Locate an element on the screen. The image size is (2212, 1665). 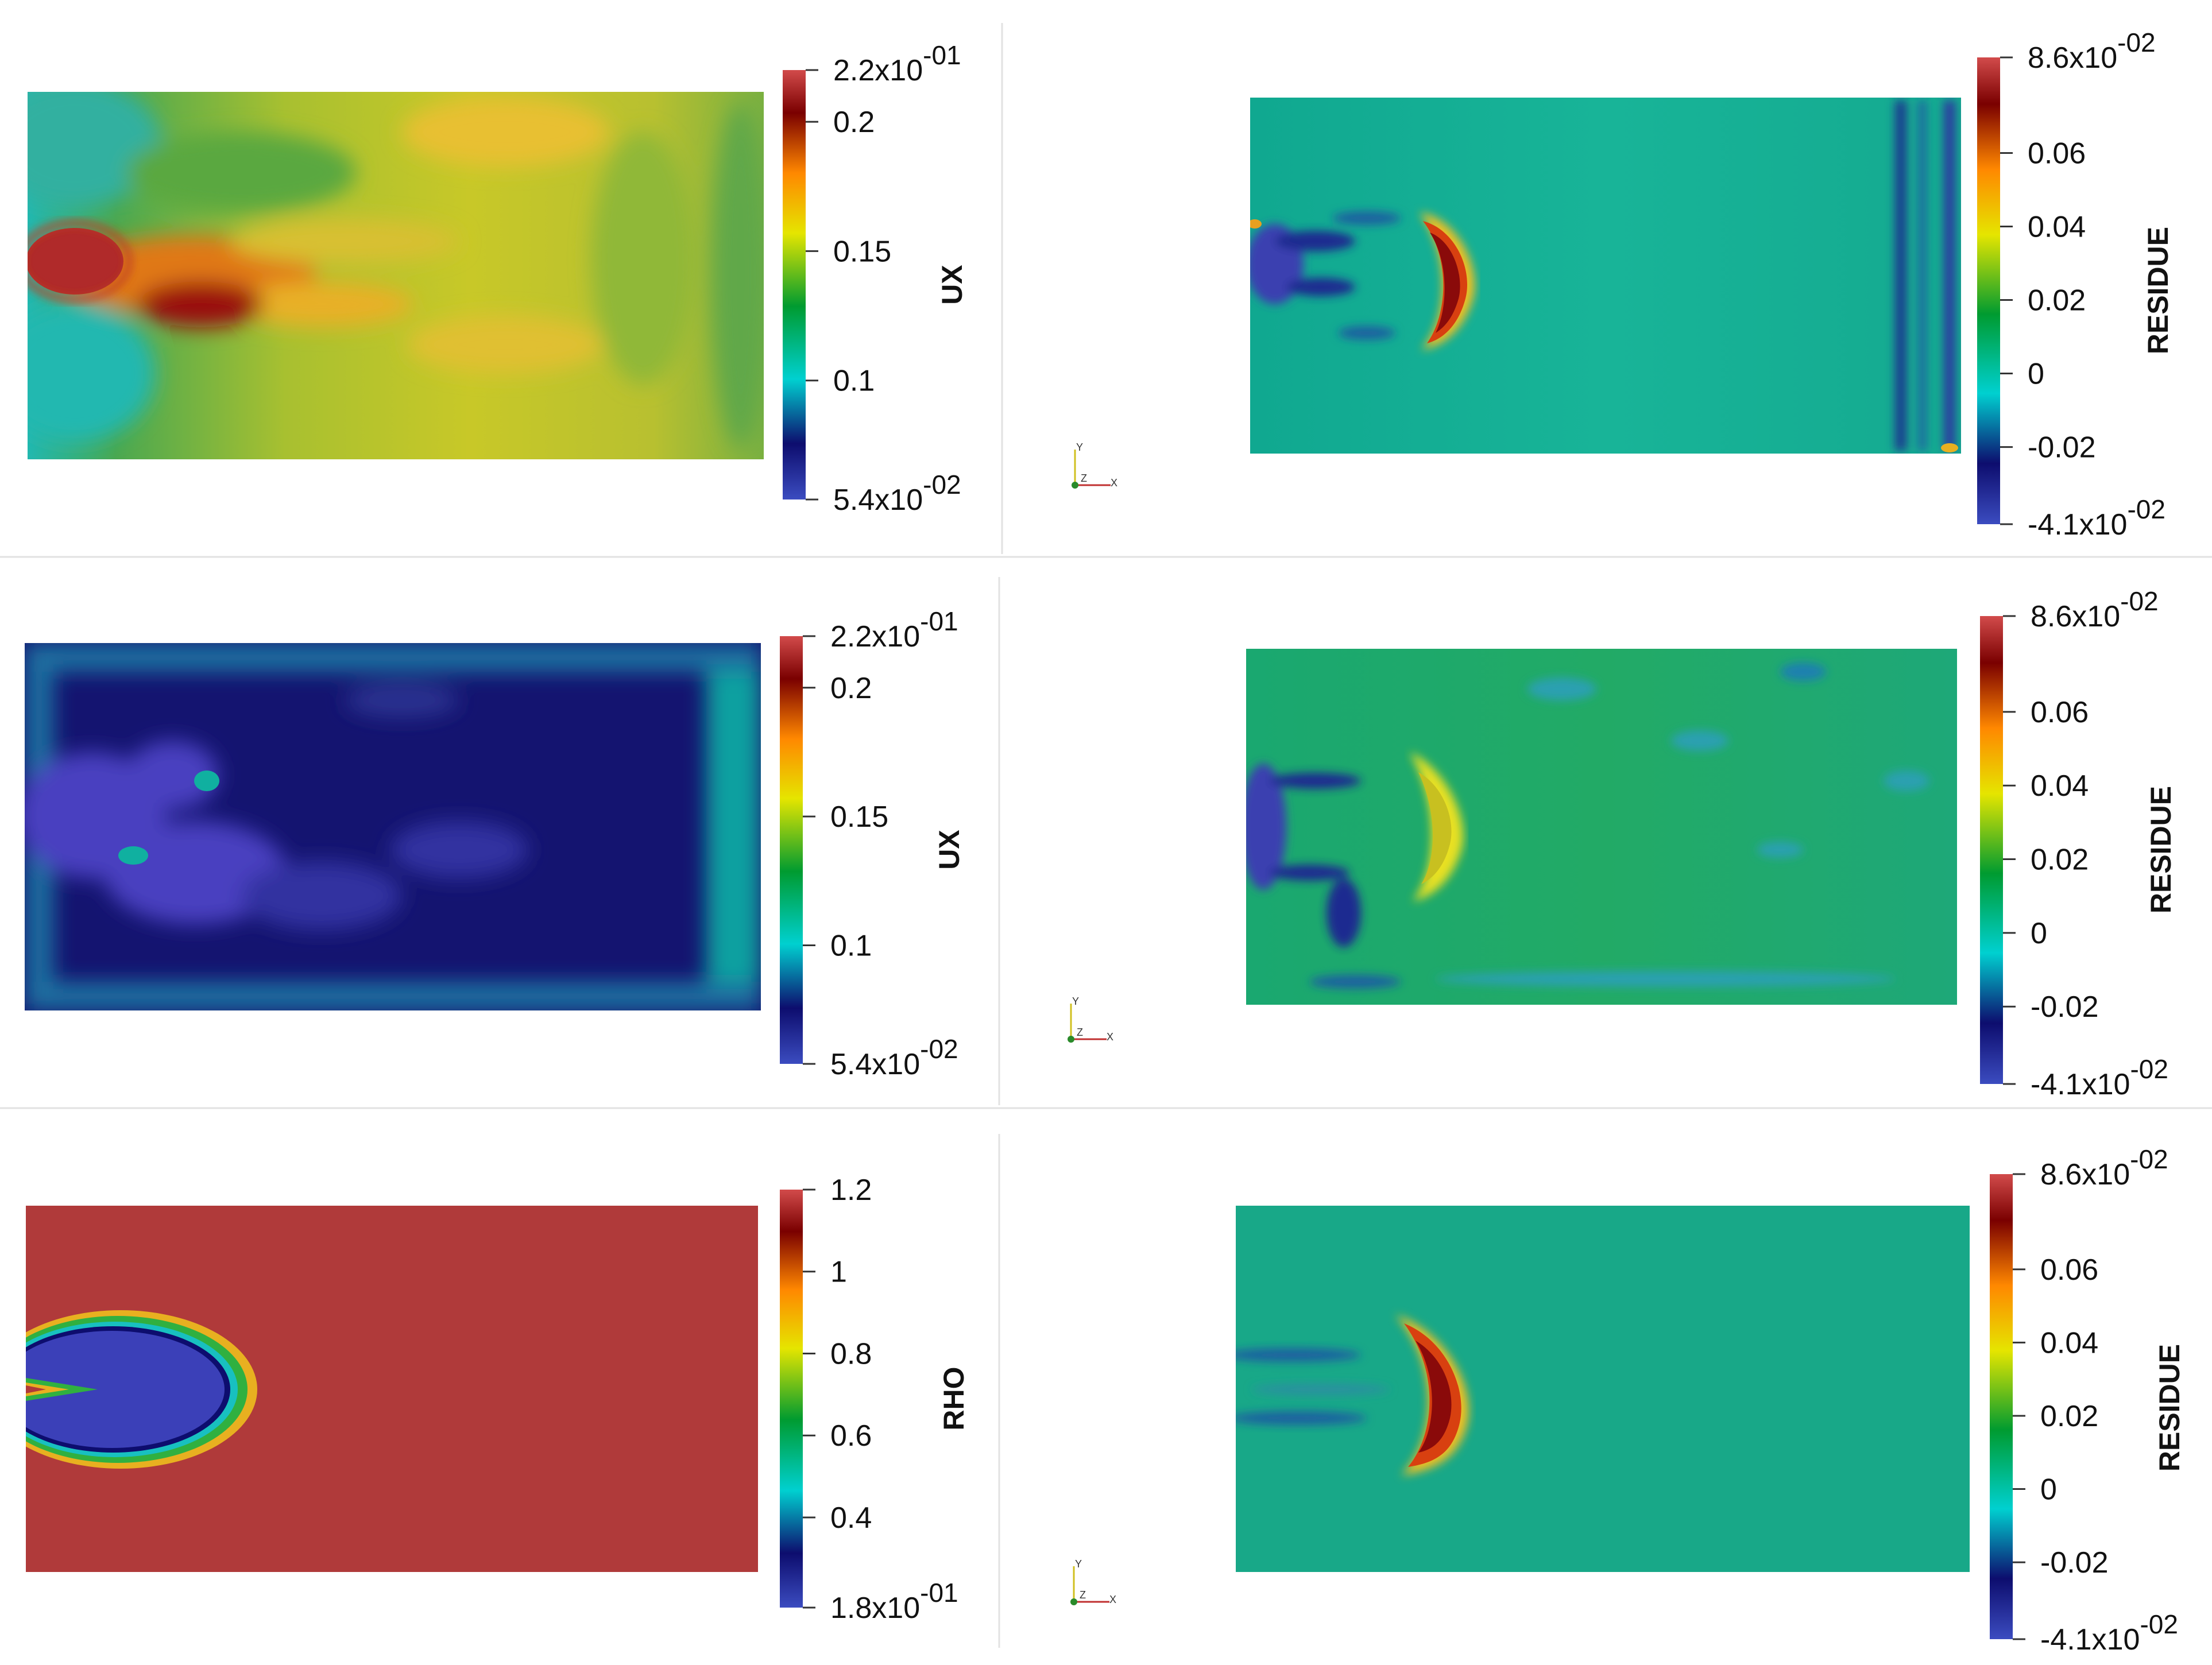
ux-field-plot-row1 is located at coordinates (396, 275).